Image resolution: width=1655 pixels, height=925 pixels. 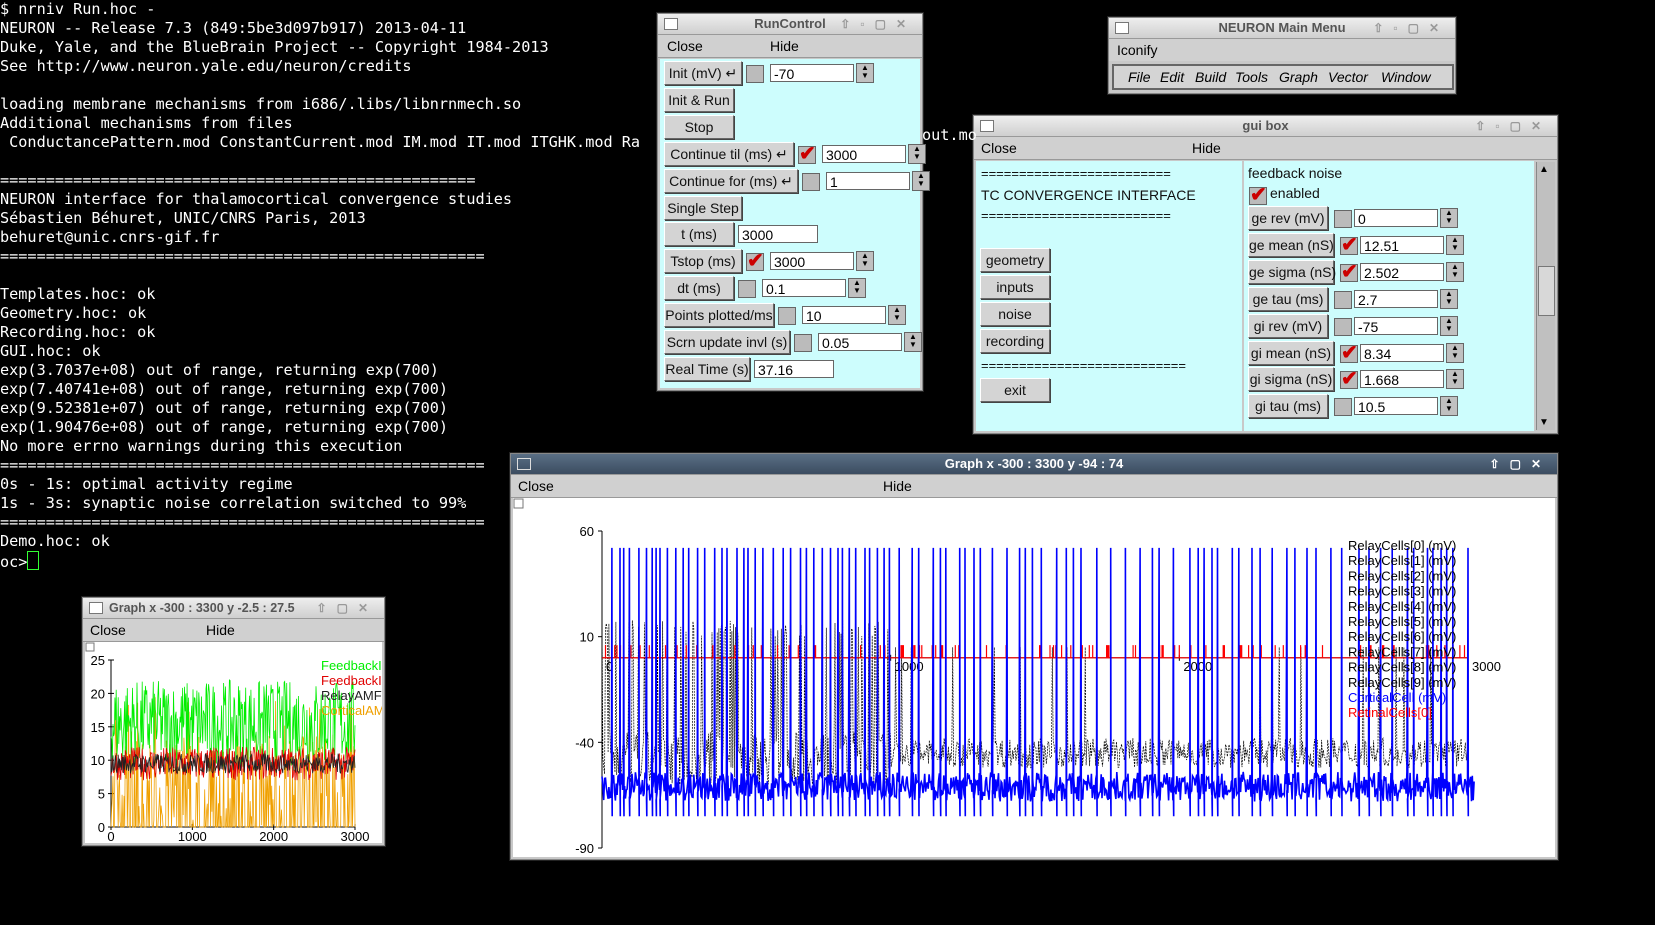 I want to click on param-value-field-0: 0, so click(x=1396, y=218).